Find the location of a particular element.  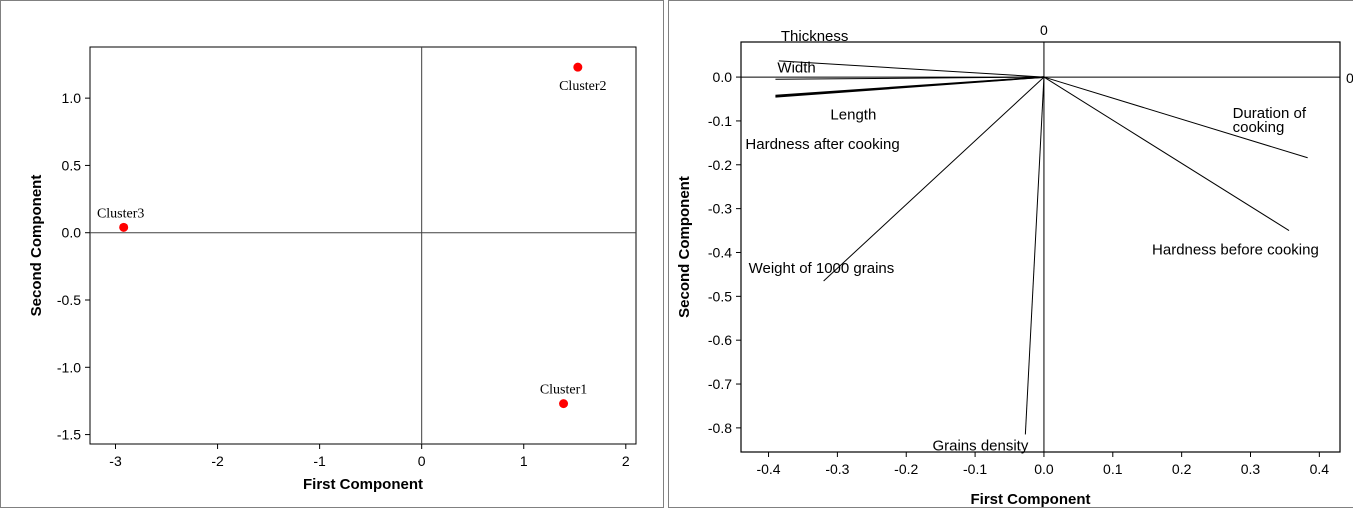

point-label-cluster1: Cluster1 is located at coordinates (563, 390).